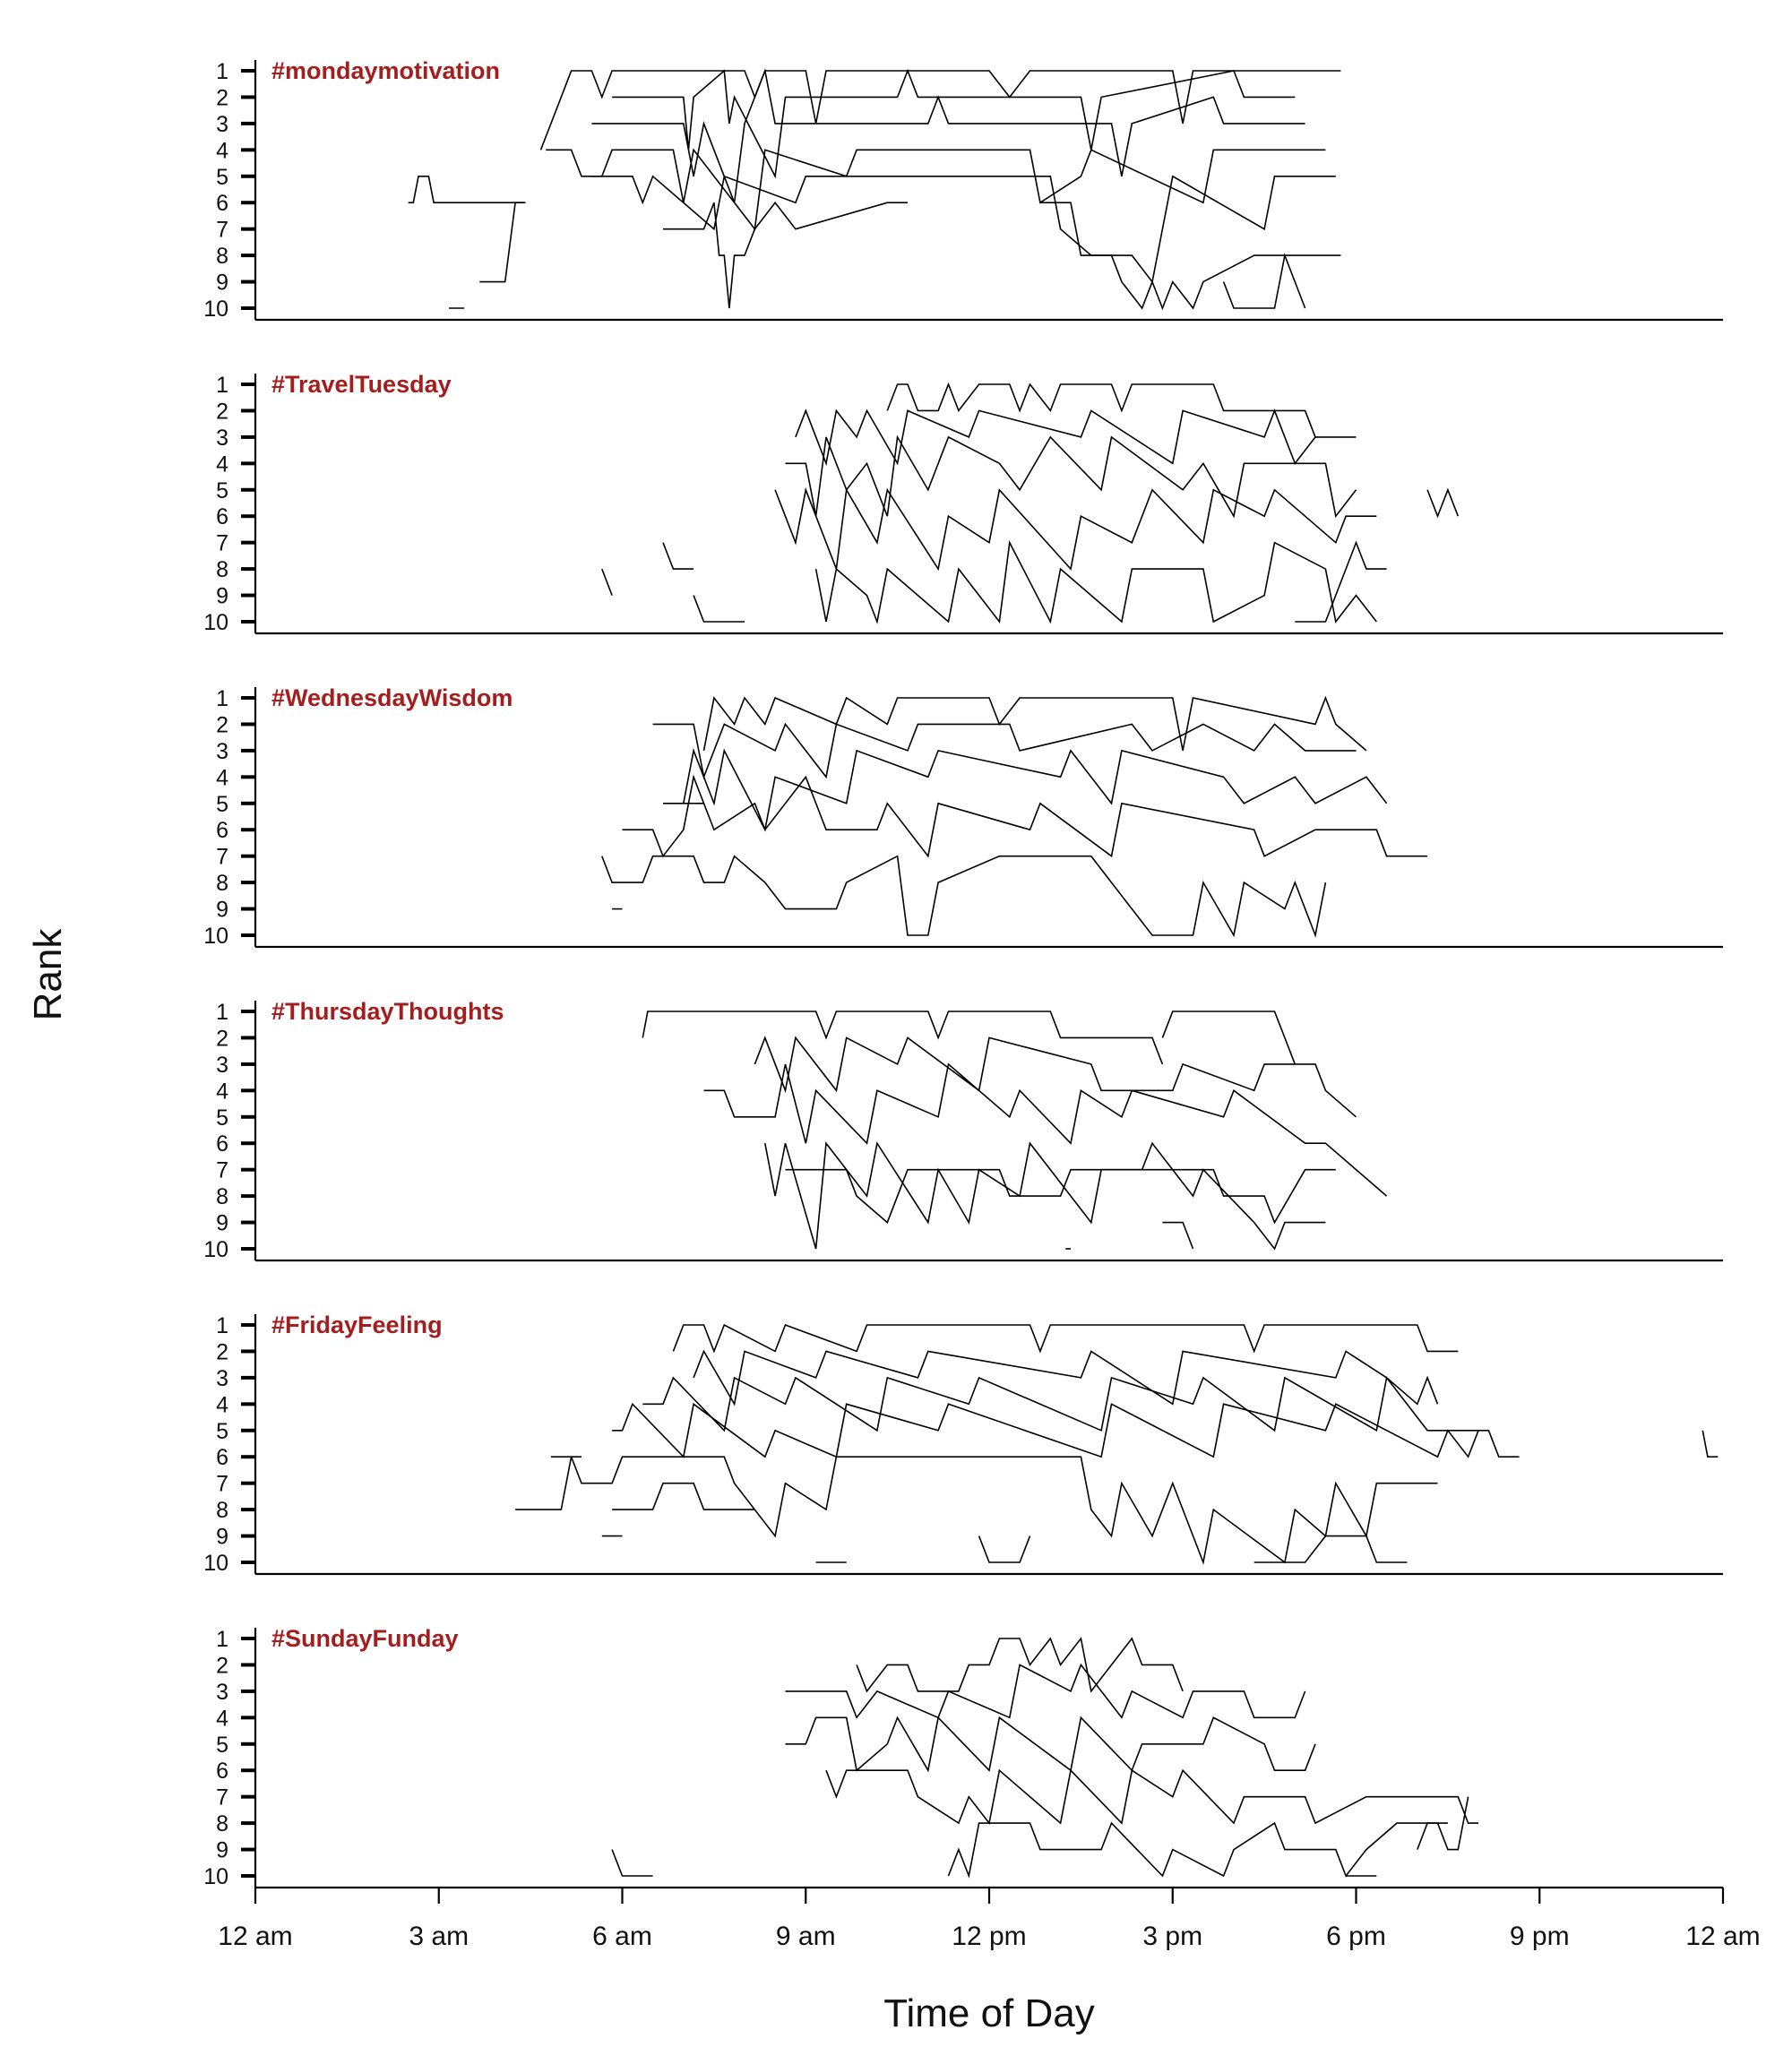 Image resolution: width=1792 pixels, height=2047 pixels. What do you see at coordinates (255, 1936) in the screenshot?
I see `x-tick-label: 12 am` at bounding box center [255, 1936].